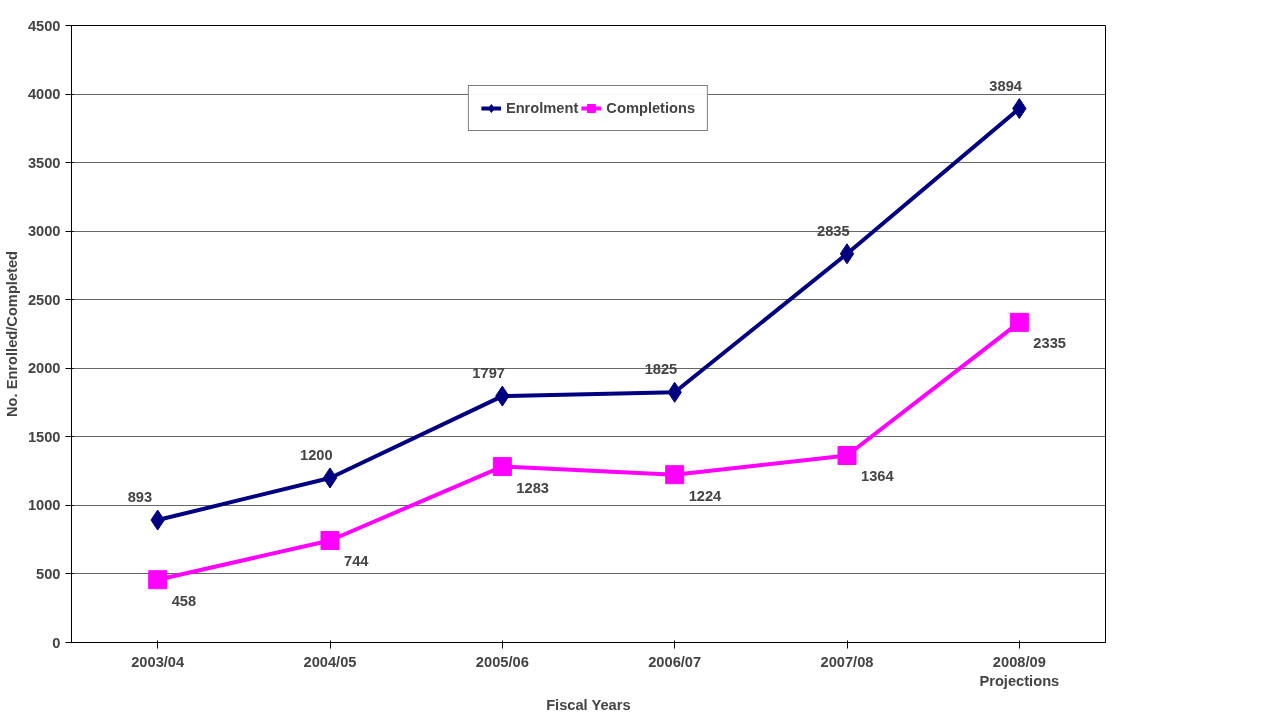  I want to click on data-label: 1364, so click(878, 476).